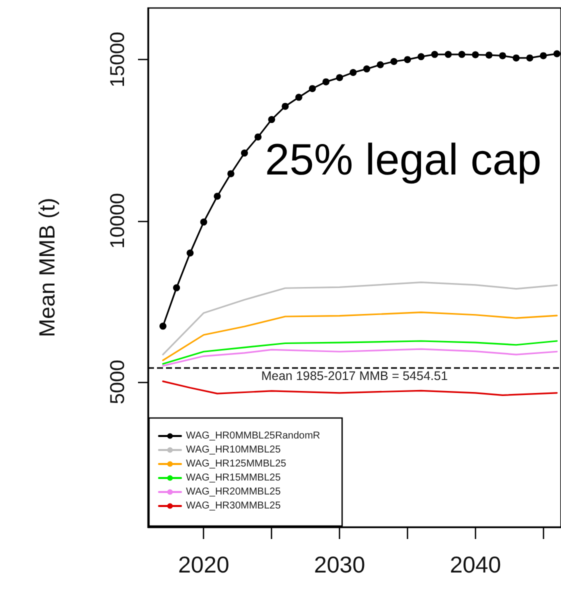 The width and height of the screenshot is (561, 596). What do you see at coordinates (204, 565) in the screenshot?
I see `x-tick-label: 2020` at bounding box center [204, 565].